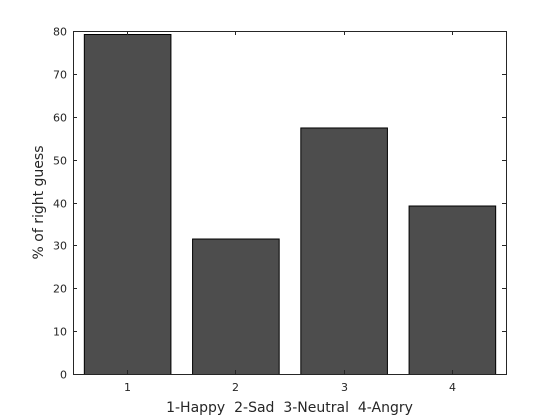 This screenshot has width=560, height=420. What do you see at coordinates (289, 408) in the screenshot?
I see `x-axis-label: 1-Happy 2-Sad 3-Neutral 4-Angry` at bounding box center [289, 408].